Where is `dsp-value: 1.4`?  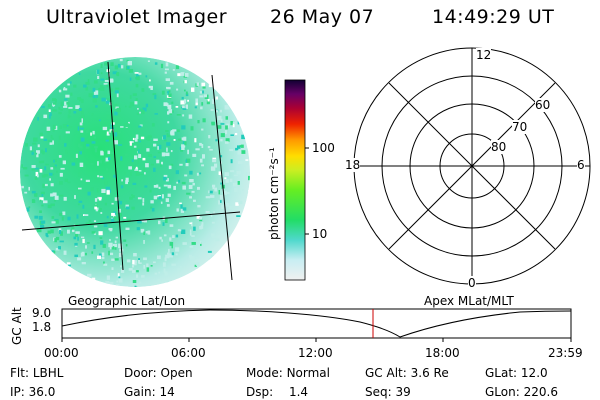 dsp-value: 1.4 is located at coordinates (298, 392).